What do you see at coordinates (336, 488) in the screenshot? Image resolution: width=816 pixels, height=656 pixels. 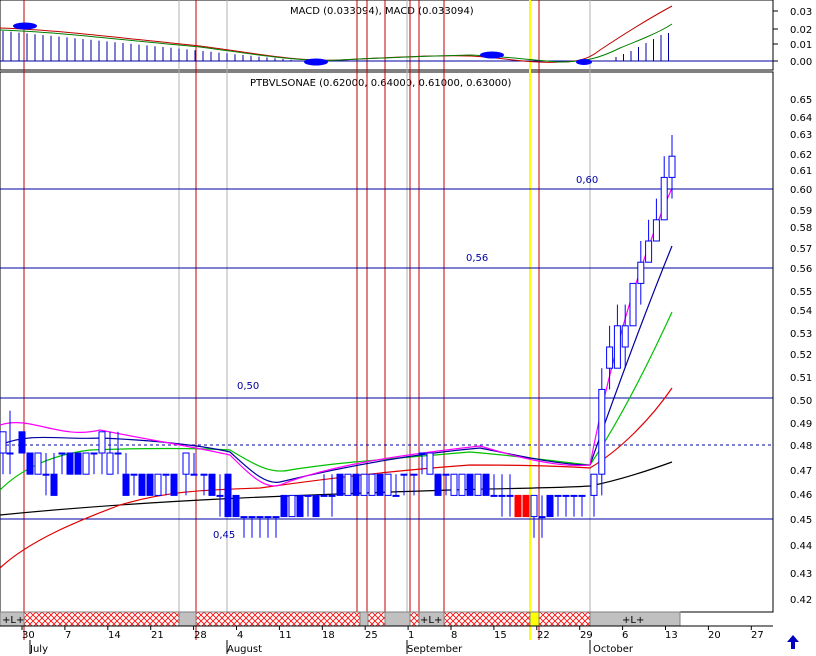 I see `ma-black-line` at bounding box center [336, 488].